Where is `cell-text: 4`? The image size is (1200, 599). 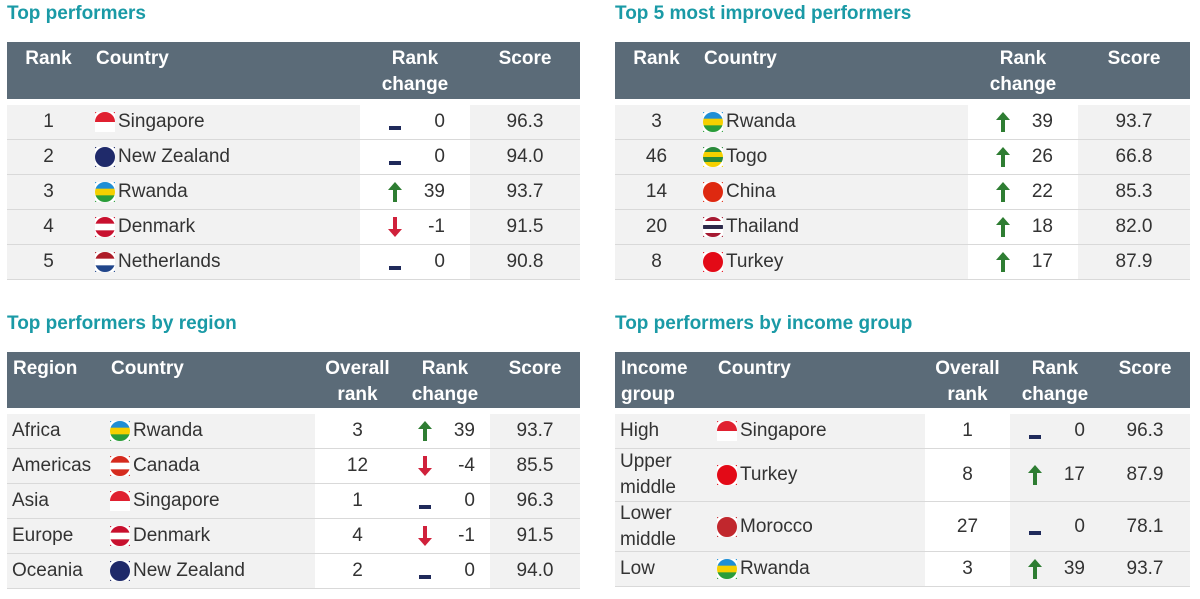 cell-text: 4 is located at coordinates (357, 535).